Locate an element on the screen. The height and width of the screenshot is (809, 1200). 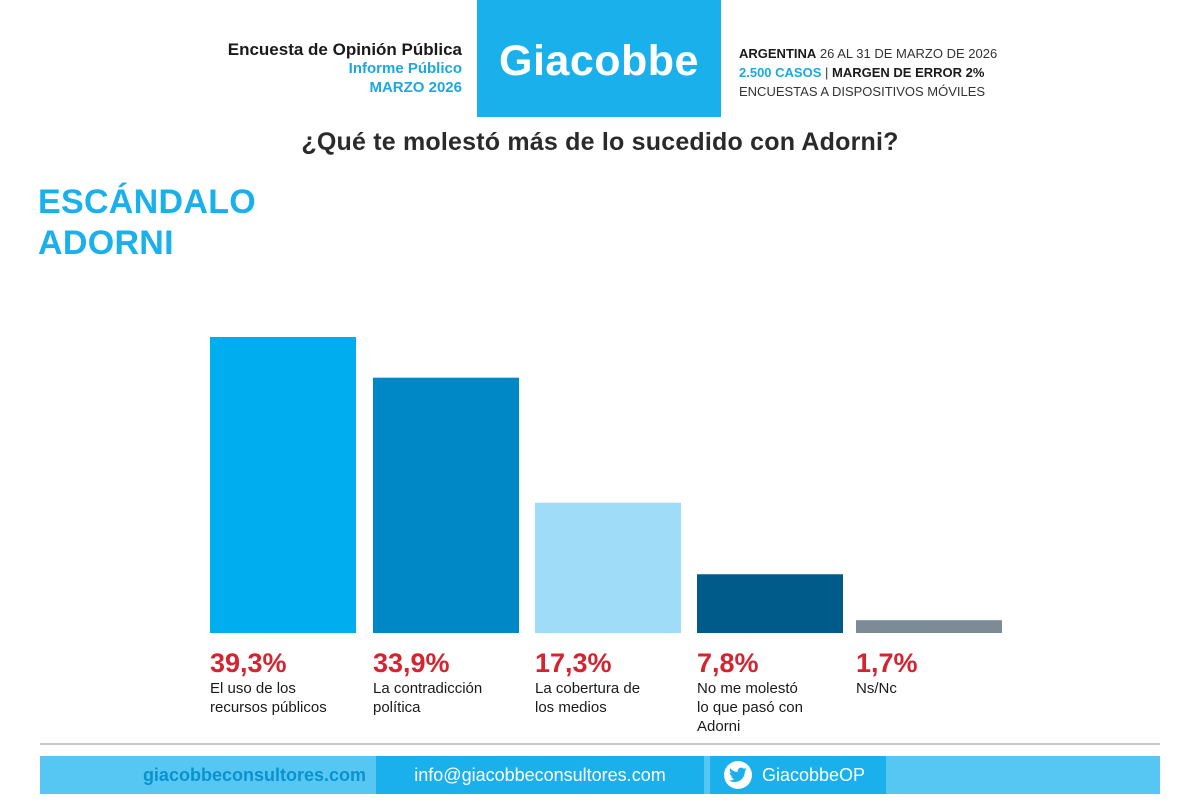
bar-value-label-2: 33,9% is located at coordinates (411, 663).